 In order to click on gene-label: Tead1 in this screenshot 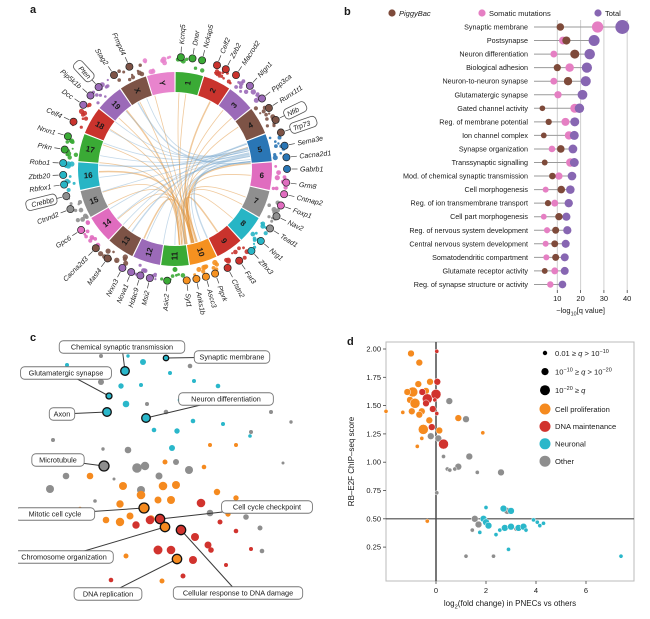, I will do `click(289, 241)`.